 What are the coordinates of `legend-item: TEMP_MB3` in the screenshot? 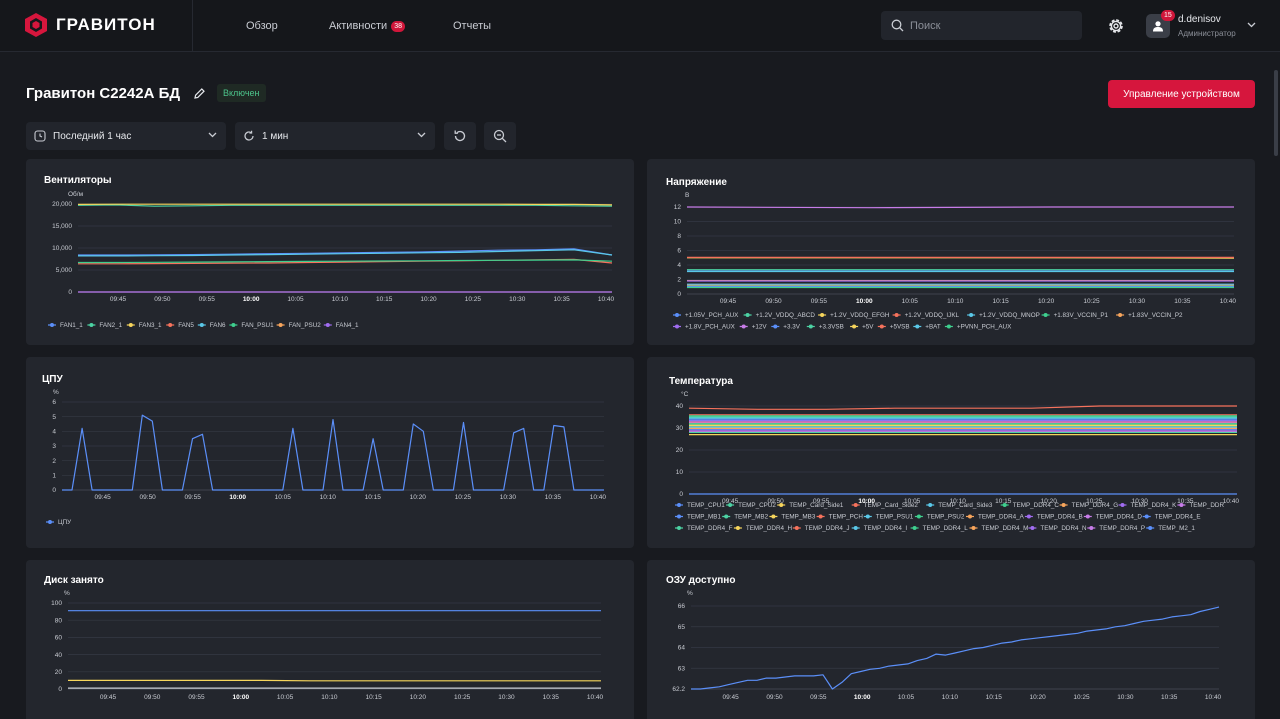 It's located at (792, 517).